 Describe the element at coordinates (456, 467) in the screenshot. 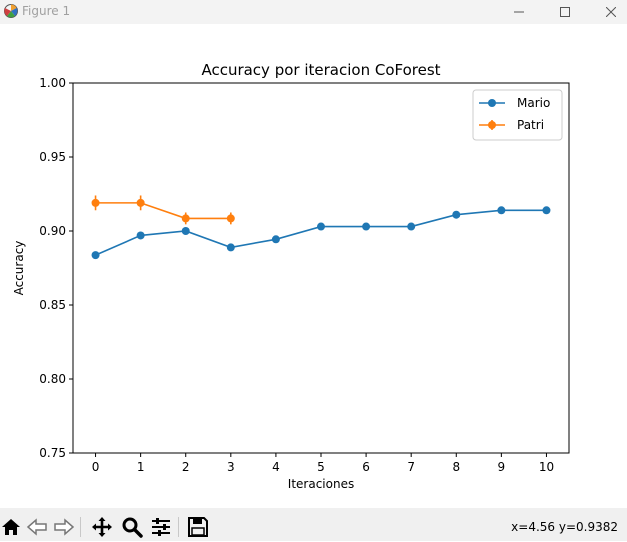

I see `x-tick-label: 8` at that location.